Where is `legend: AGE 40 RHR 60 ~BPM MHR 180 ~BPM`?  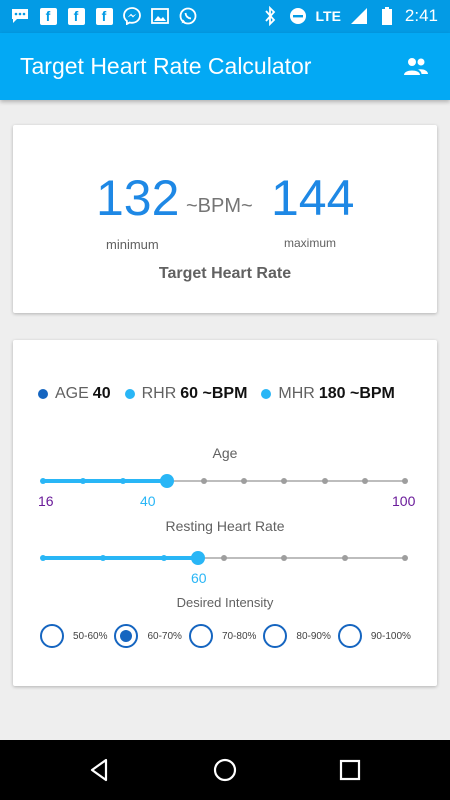
legend: AGE 40 RHR 60 ~BPM MHR 180 ~BPM is located at coordinates (223, 394).